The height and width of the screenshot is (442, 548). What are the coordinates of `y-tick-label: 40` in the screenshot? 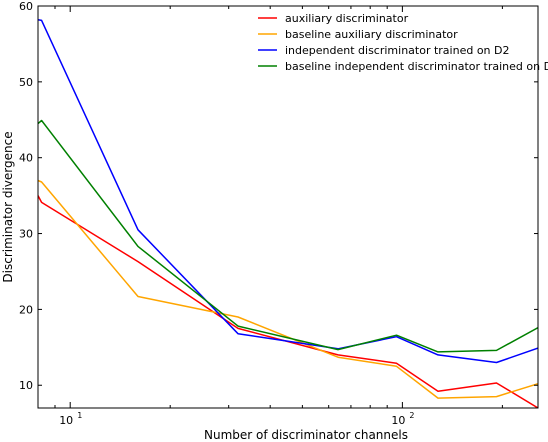 It's located at (26, 158).